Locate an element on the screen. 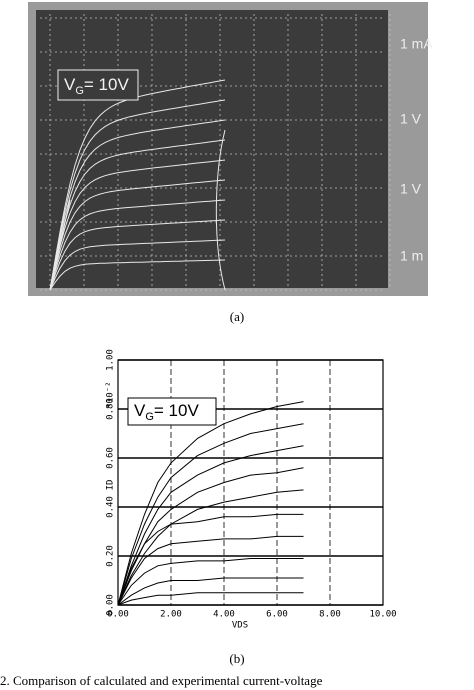 The height and width of the screenshot is (690, 474). x-tick-label: 6.00 is located at coordinates (277, 615).